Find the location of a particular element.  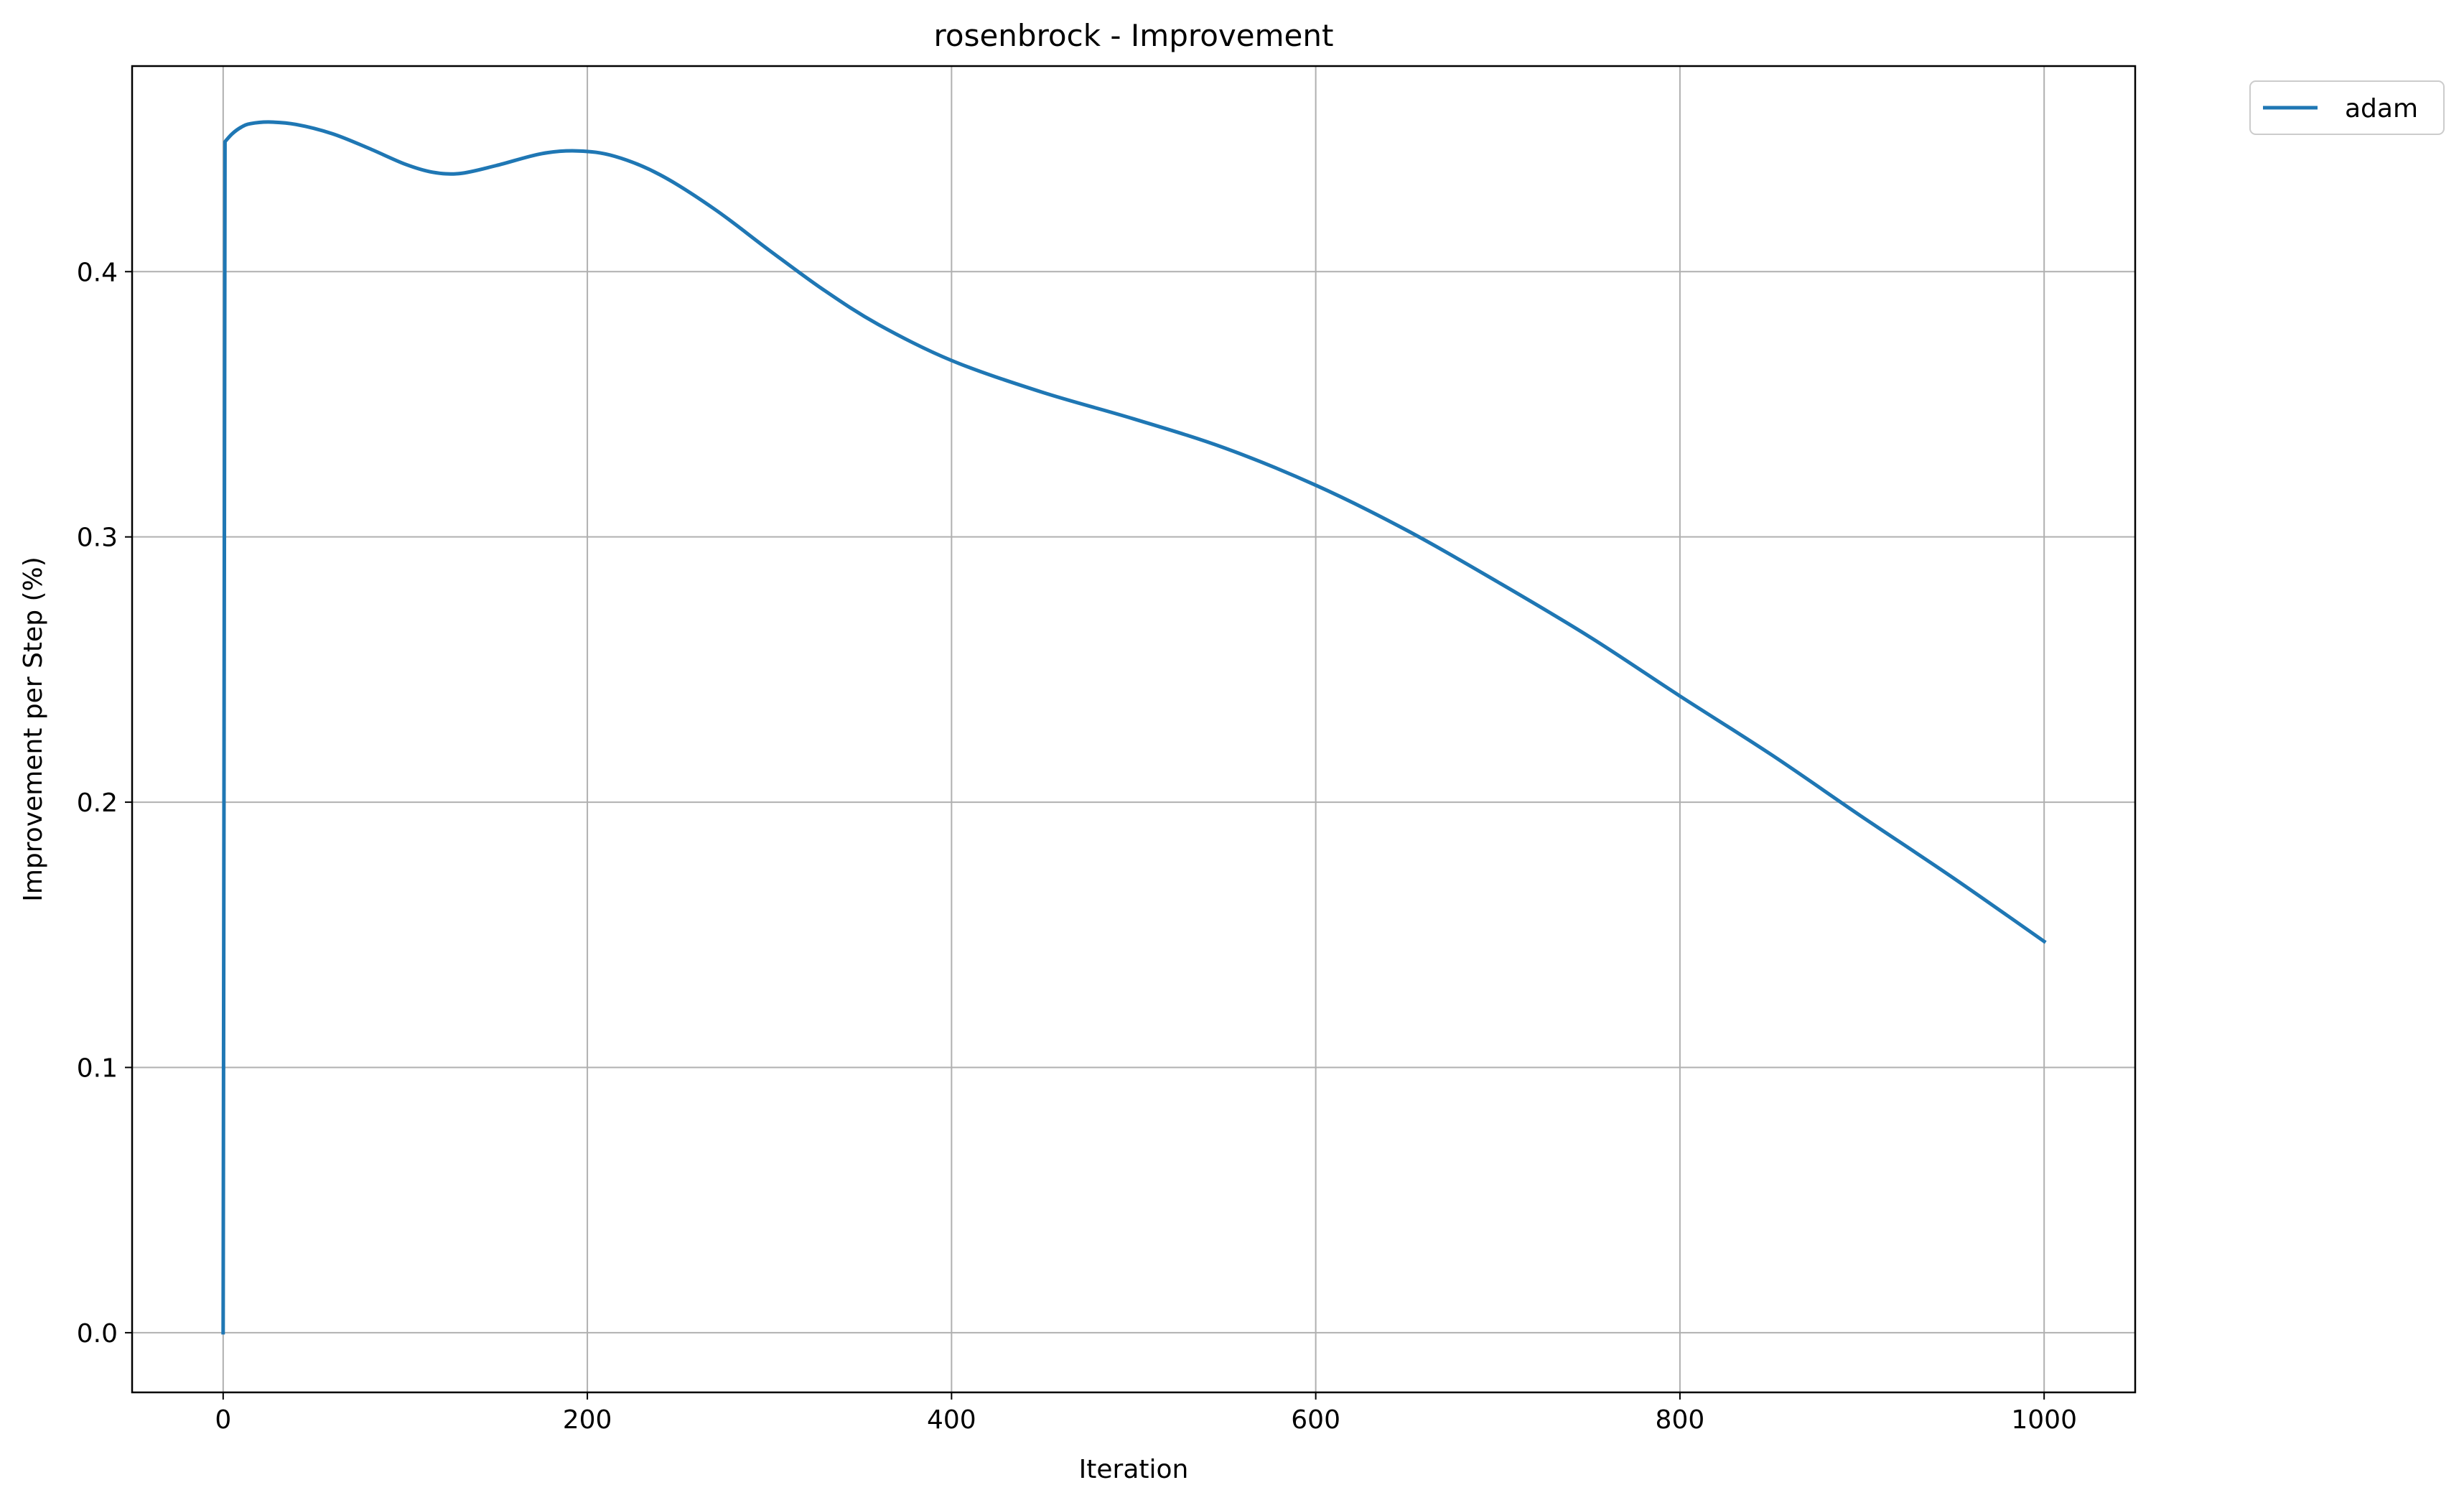

x-axis-label: Iteration is located at coordinates (1134, 1469).